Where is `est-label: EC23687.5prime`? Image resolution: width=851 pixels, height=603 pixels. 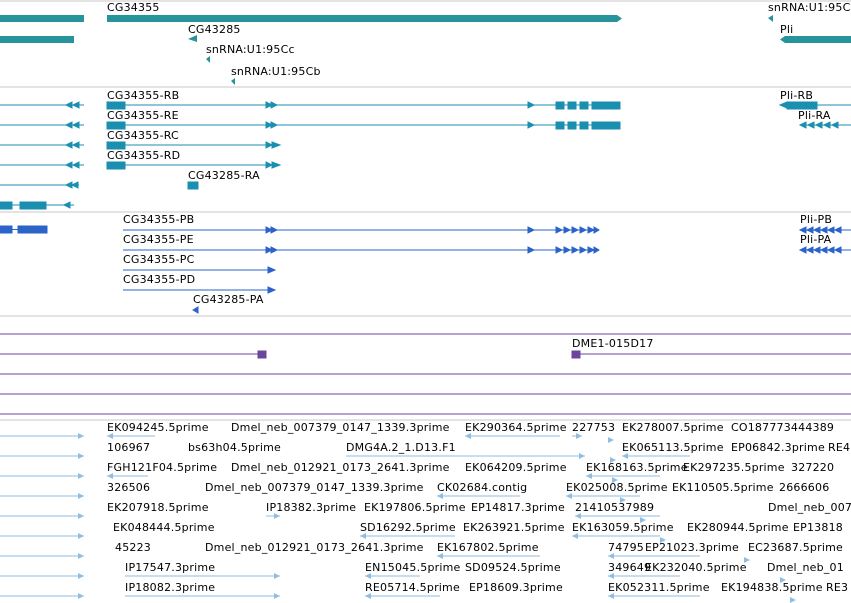
est-label: EC23687.5prime is located at coordinates (795, 547).